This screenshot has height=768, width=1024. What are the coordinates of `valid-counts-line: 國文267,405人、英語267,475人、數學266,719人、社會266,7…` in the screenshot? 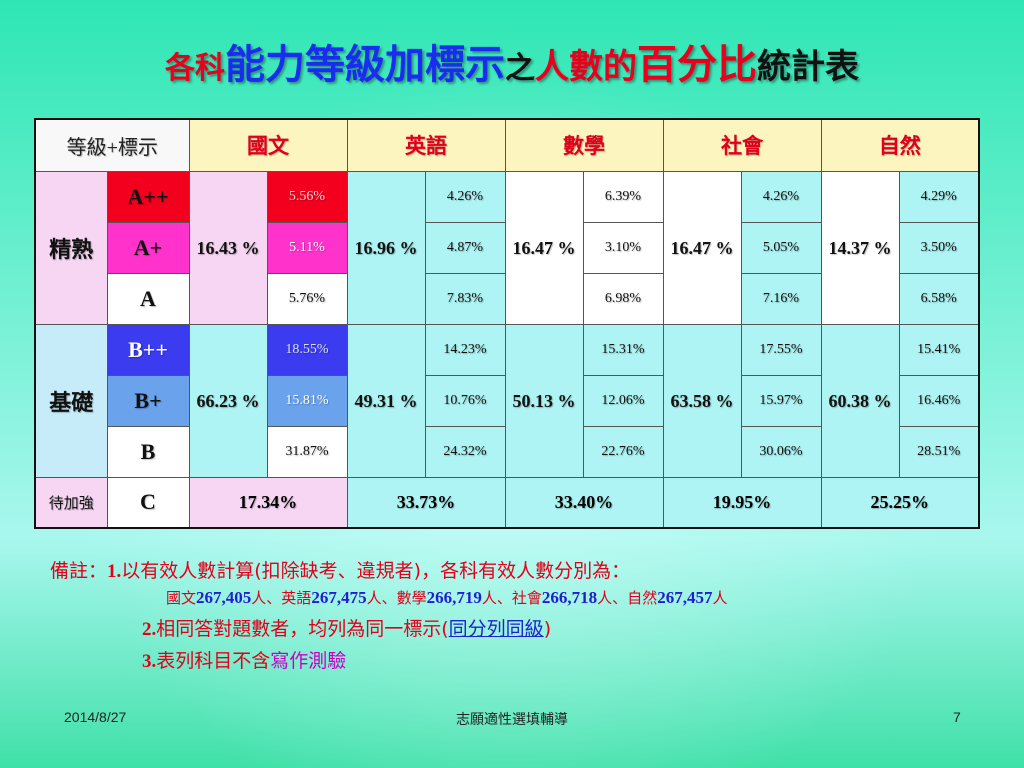 It's located at (530, 598).